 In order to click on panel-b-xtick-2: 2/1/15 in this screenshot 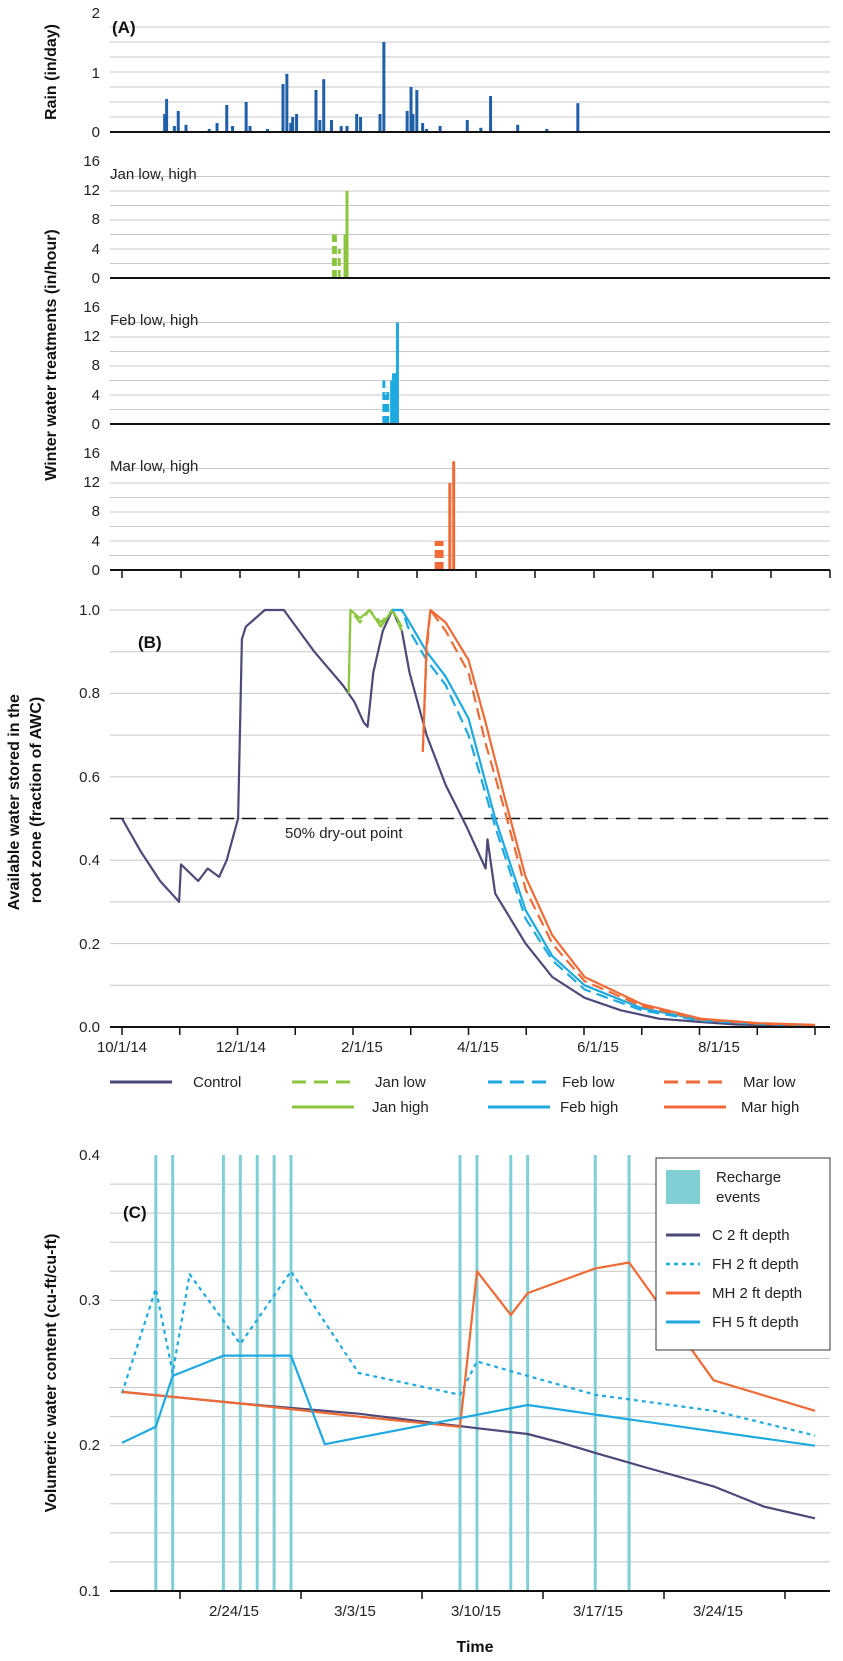, I will do `click(362, 1047)`.